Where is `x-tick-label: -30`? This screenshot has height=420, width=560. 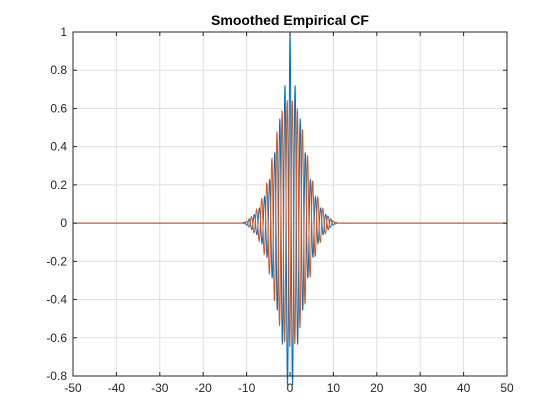
x-tick-label: -30 is located at coordinates (160, 388).